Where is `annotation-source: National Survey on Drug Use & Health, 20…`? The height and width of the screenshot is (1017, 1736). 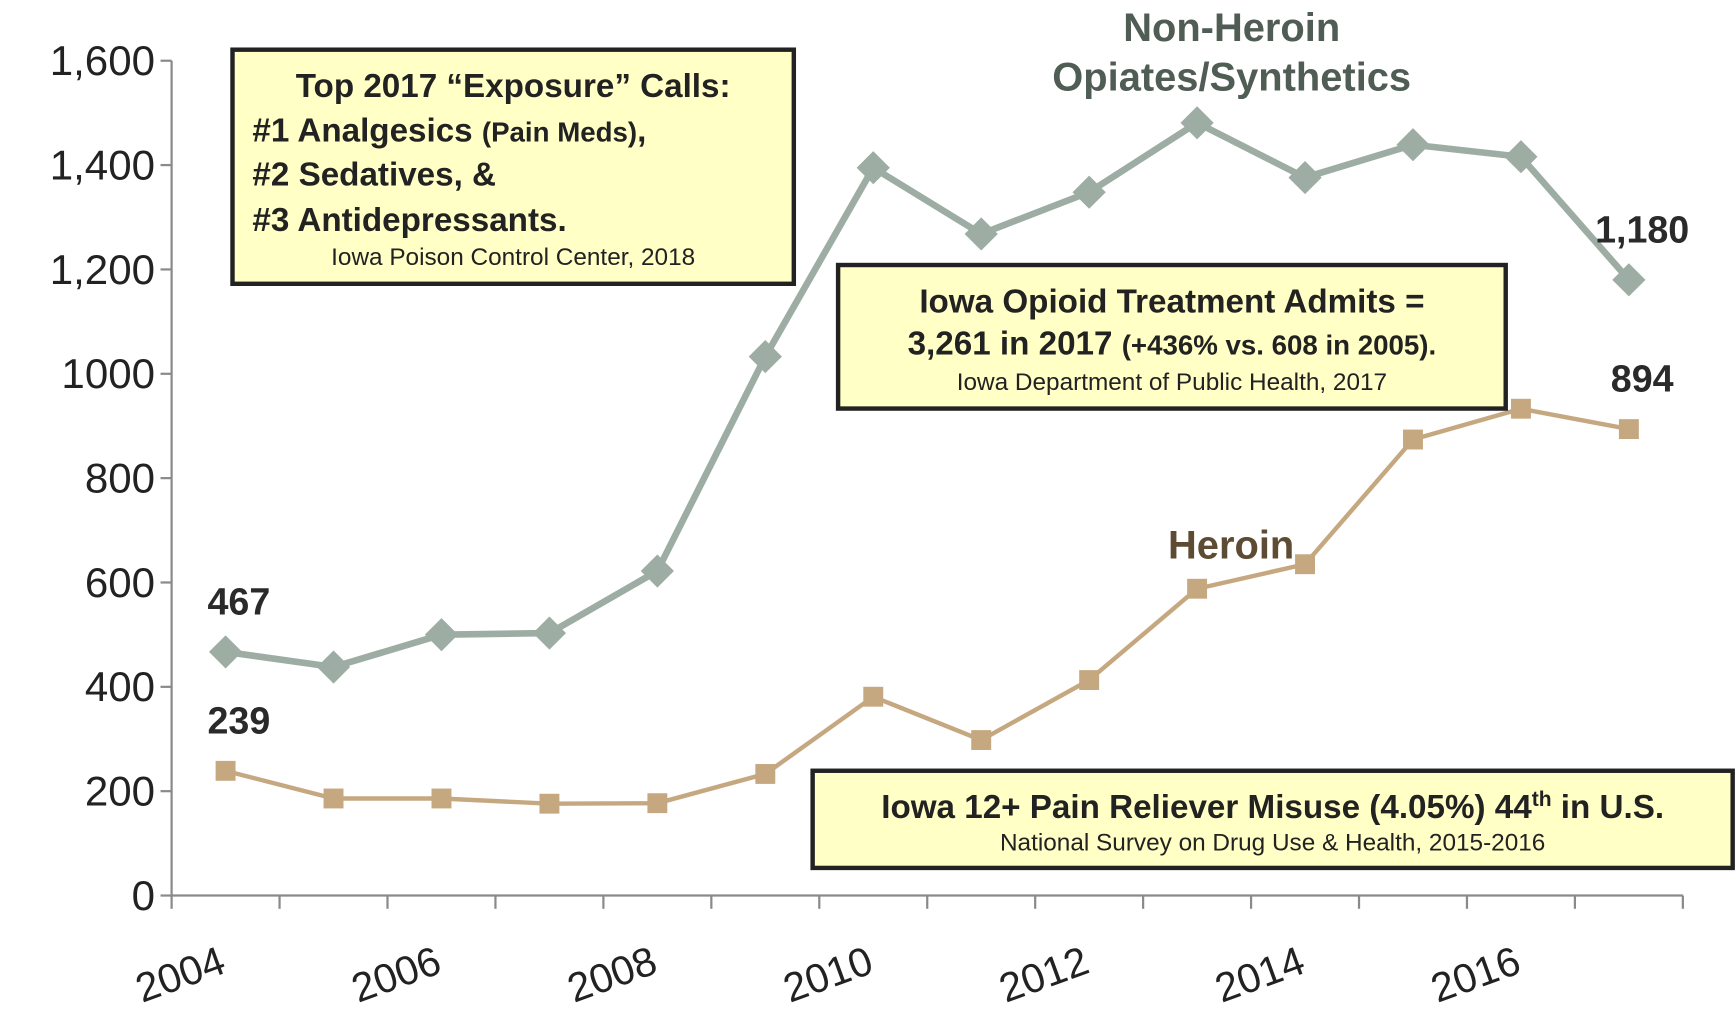 annotation-source: National Survey on Drug Use & Health, 20… is located at coordinates (1272, 842).